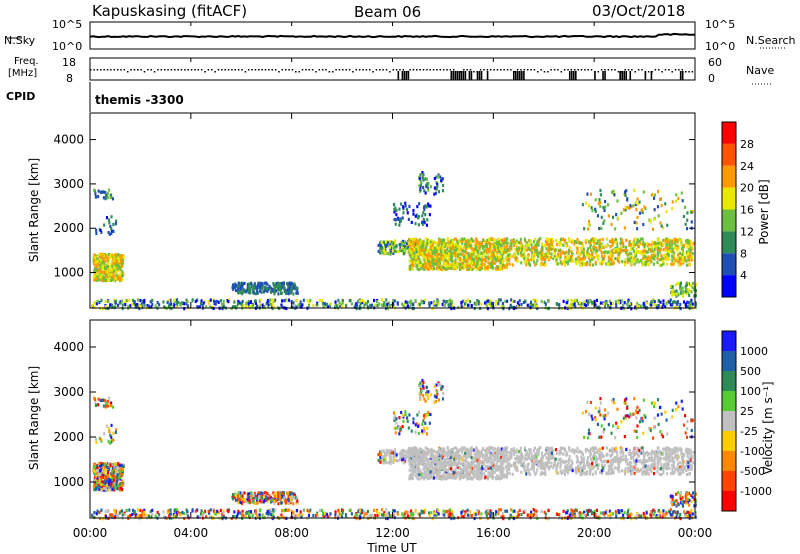 This screenshot has width=800, height=554. I want to click on nsearch-label: N.Search, so click(771, 40).